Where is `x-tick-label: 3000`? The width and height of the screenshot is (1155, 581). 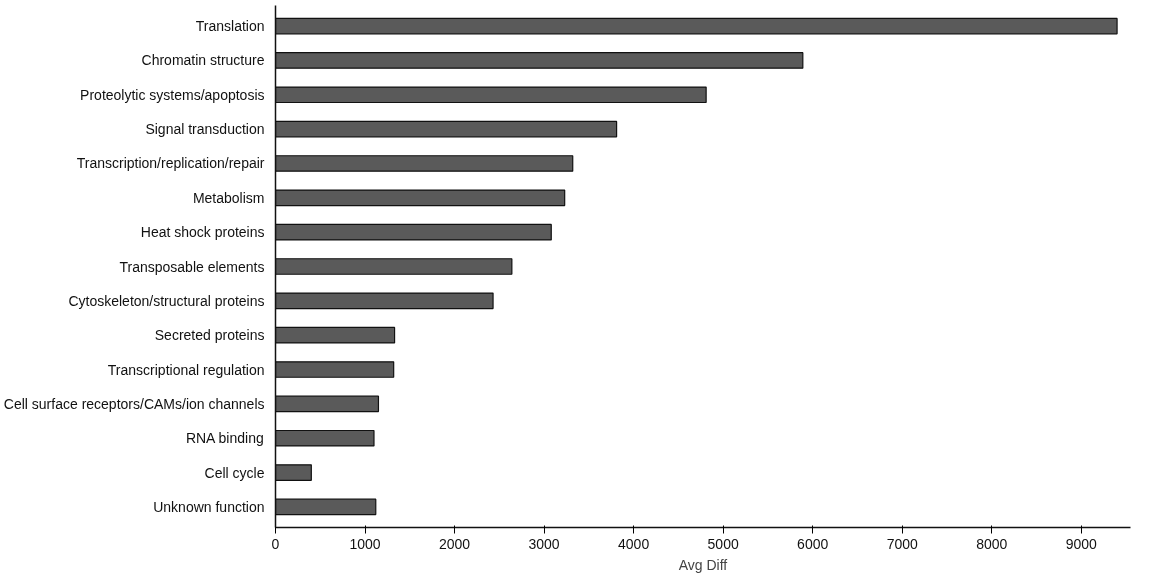
x-tick-label: 3000 is located at coordinates (544, 543).